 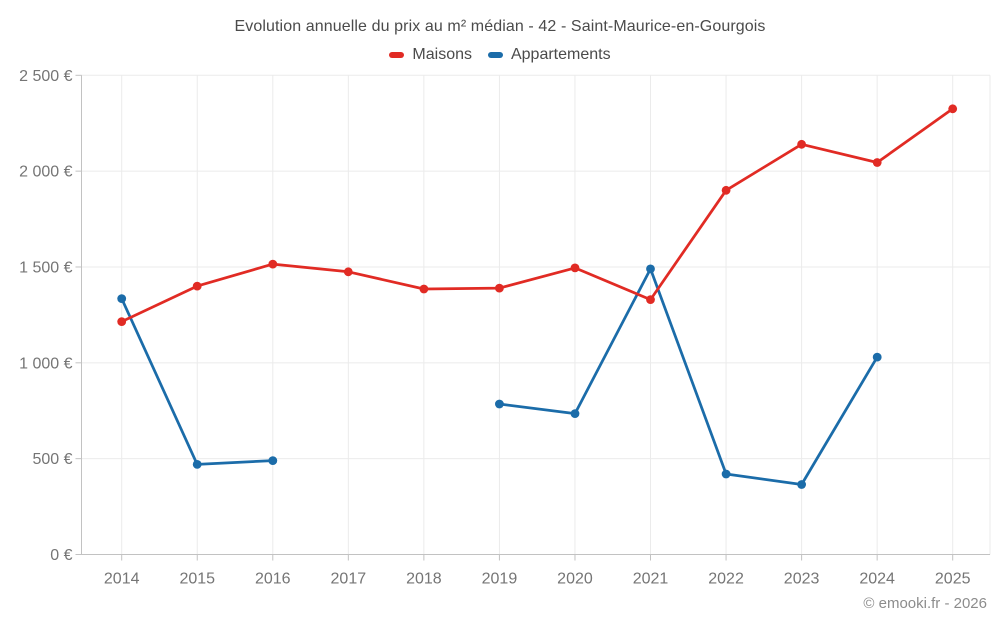 I want to click on y-tick-label: 2 500 €, so click(x=45, y=76).